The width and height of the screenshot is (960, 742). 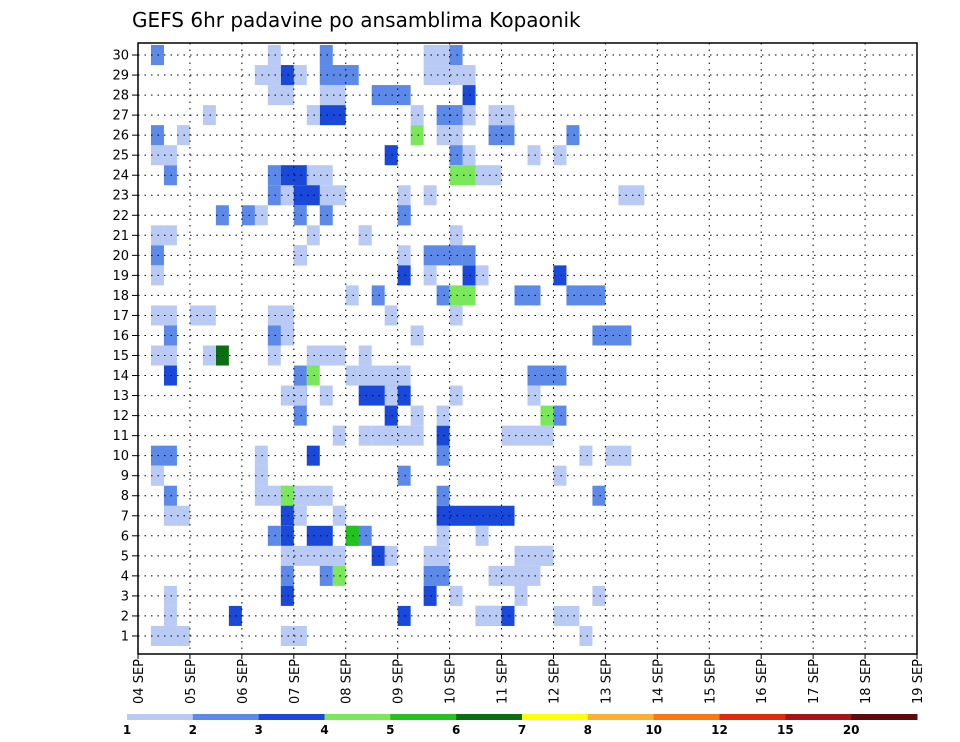 I want to click on y-tick-label: 16, so click(x=120, y=336).